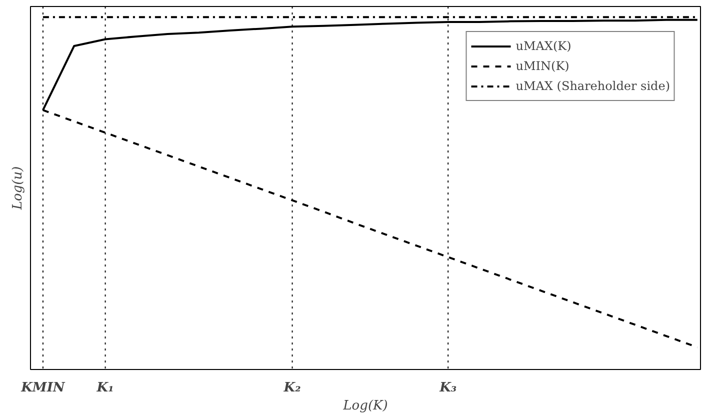  Describe the element at coordinates (18, 188) in the screenshot. I see `y-axis-title: Log(u)` at that location.